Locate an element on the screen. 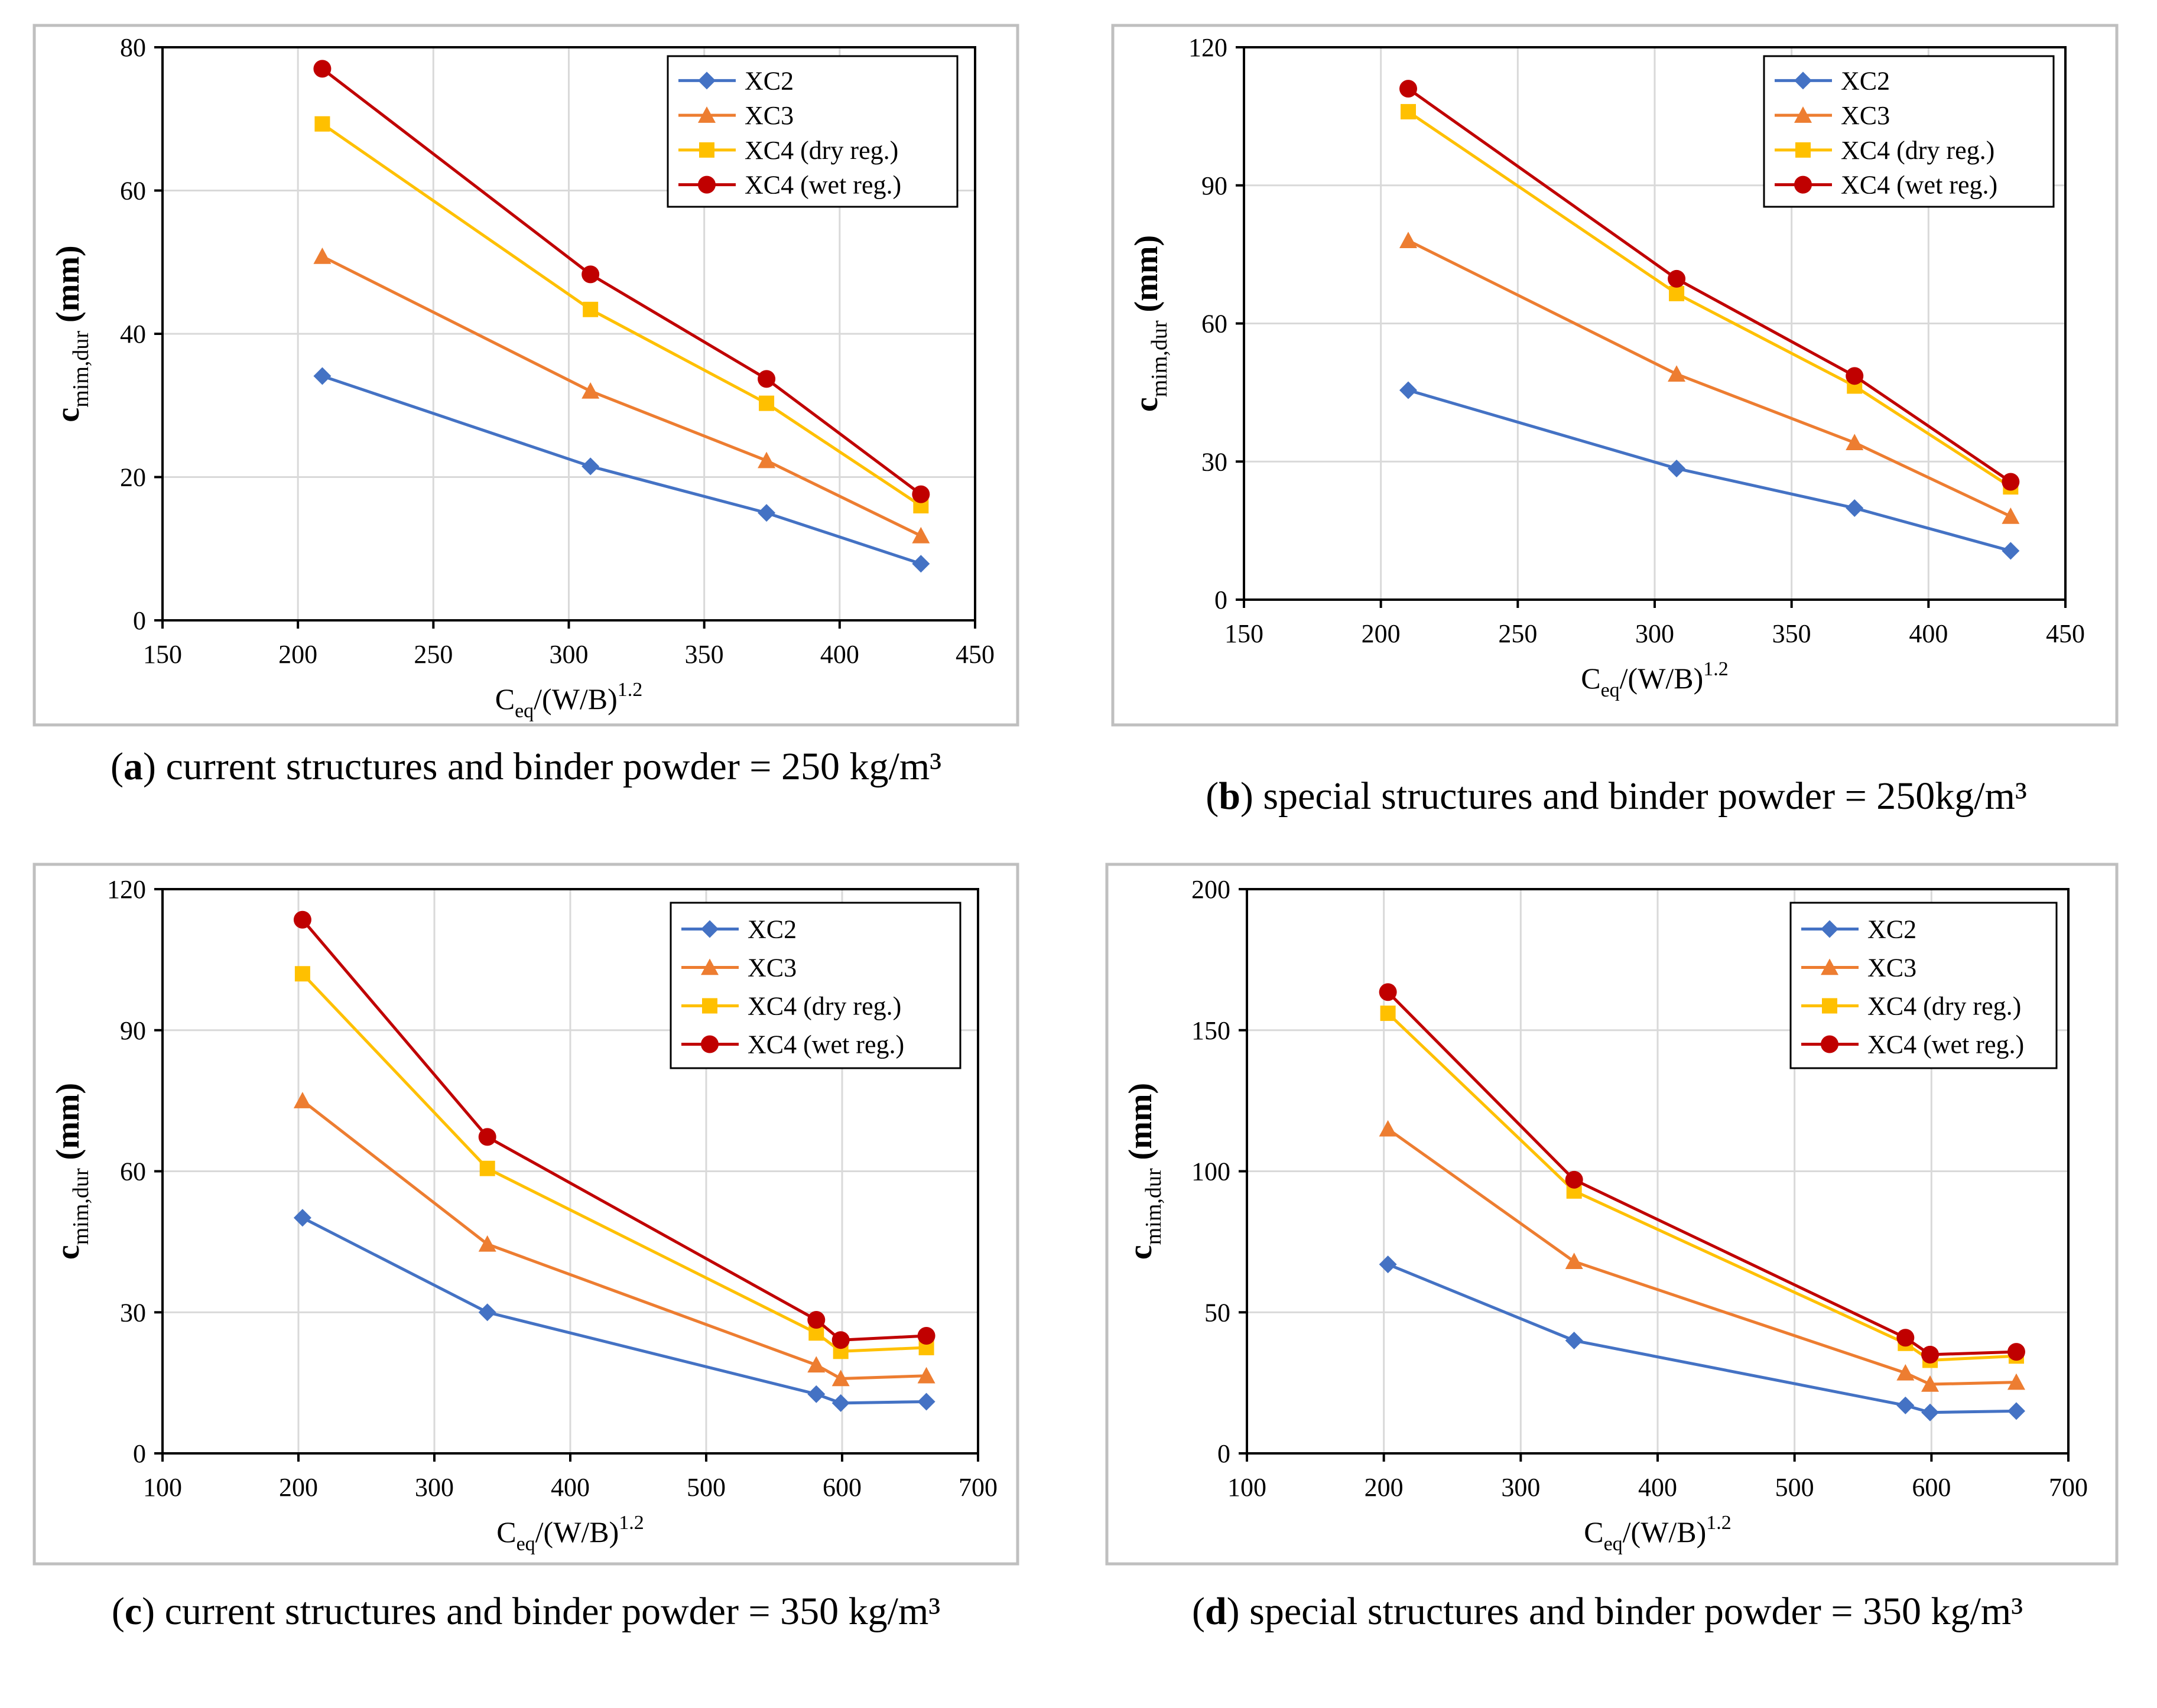  legend-marker-xc4-wet-reg is located at coordinates (710, 1044).